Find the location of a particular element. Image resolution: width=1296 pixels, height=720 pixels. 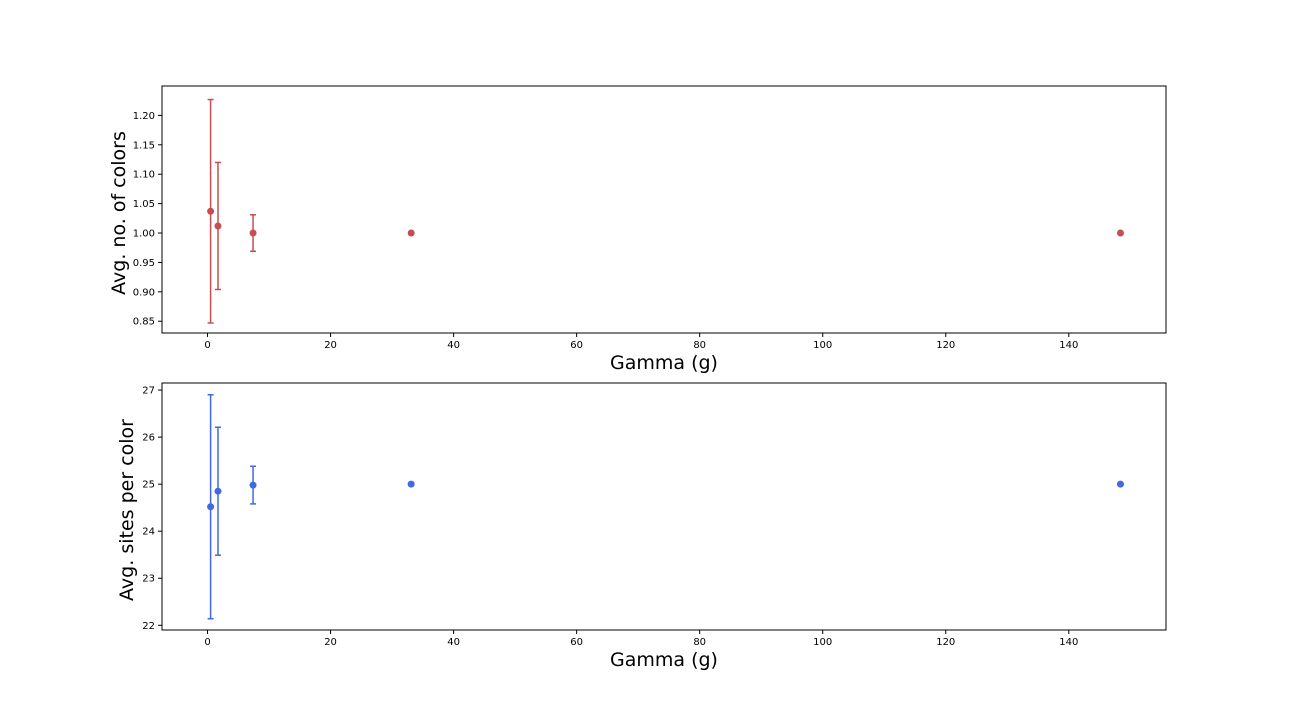

colors-x-tick-label: 140 is located at coordinates (1068, 345).